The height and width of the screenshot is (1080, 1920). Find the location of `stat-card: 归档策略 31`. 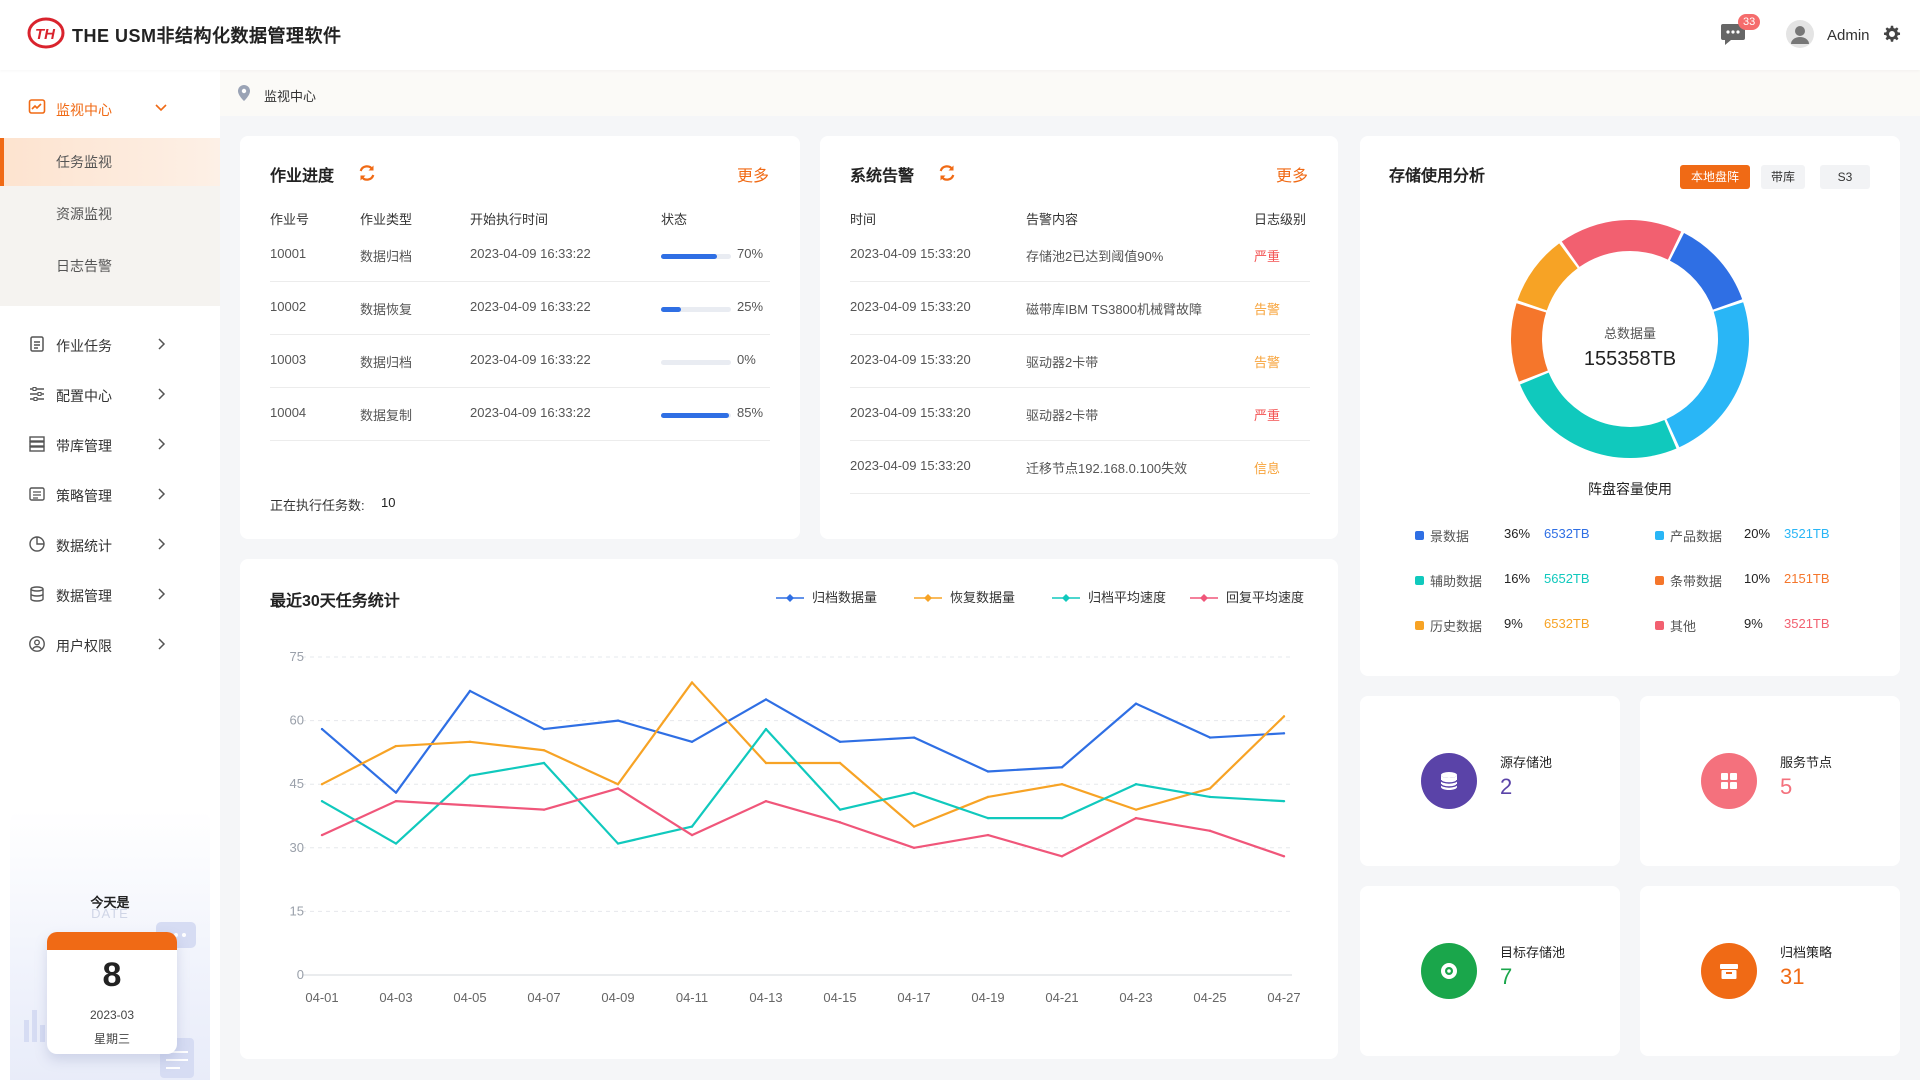

stat-card: 归档策略 31 is located at coordinates (1770, 971).